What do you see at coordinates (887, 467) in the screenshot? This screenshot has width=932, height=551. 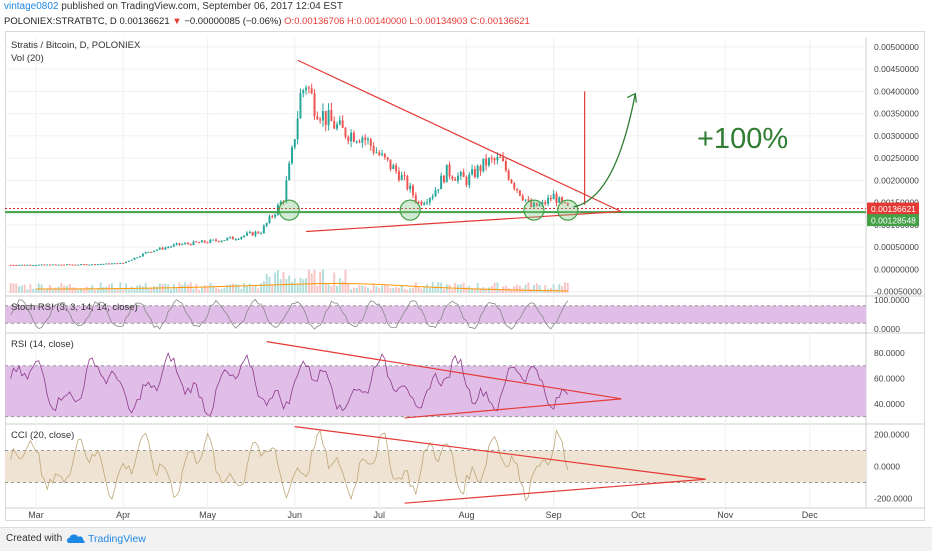 I see `cci-y-tick-1: 0.0000` at bounding box center [887, 467].